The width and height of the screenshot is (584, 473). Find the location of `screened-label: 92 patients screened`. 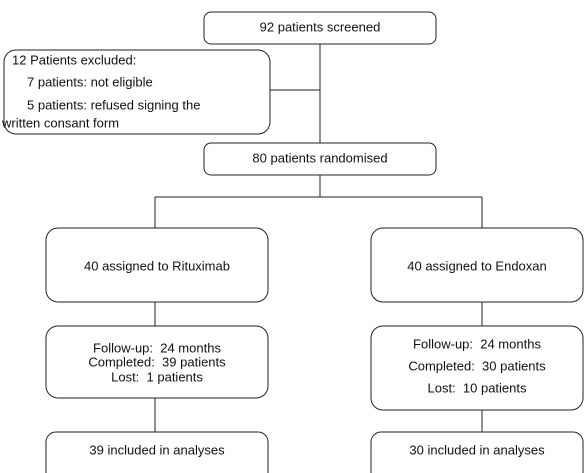

screened-label: 92 patients screened is located at coordinates (320, 26).